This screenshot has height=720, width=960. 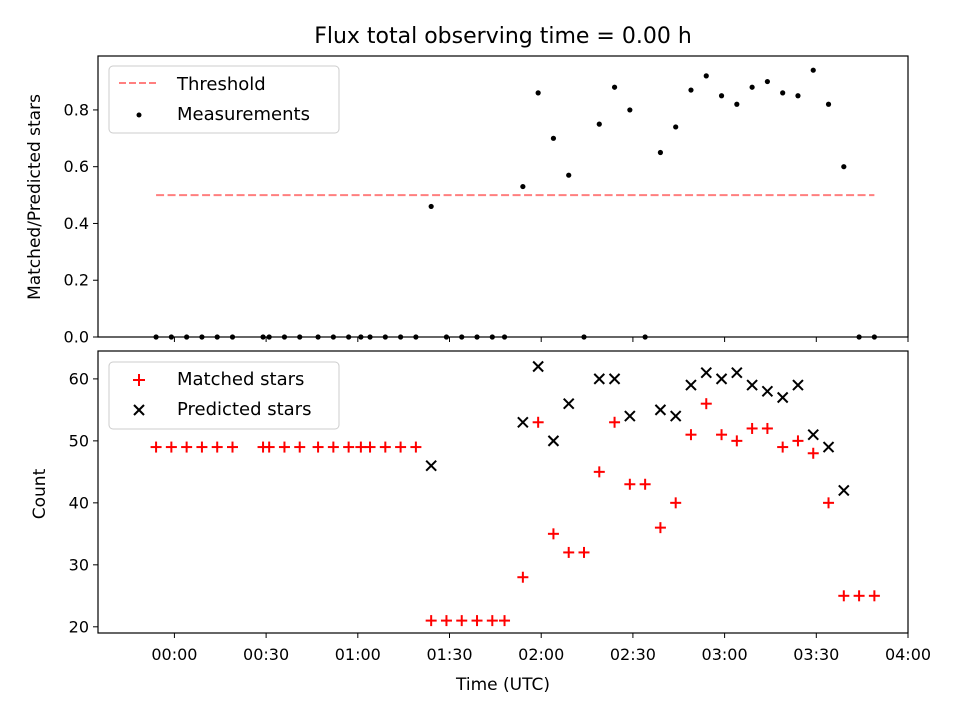 I want to click on legend-threshold-label: Threshold, so click(x=221, y=84).